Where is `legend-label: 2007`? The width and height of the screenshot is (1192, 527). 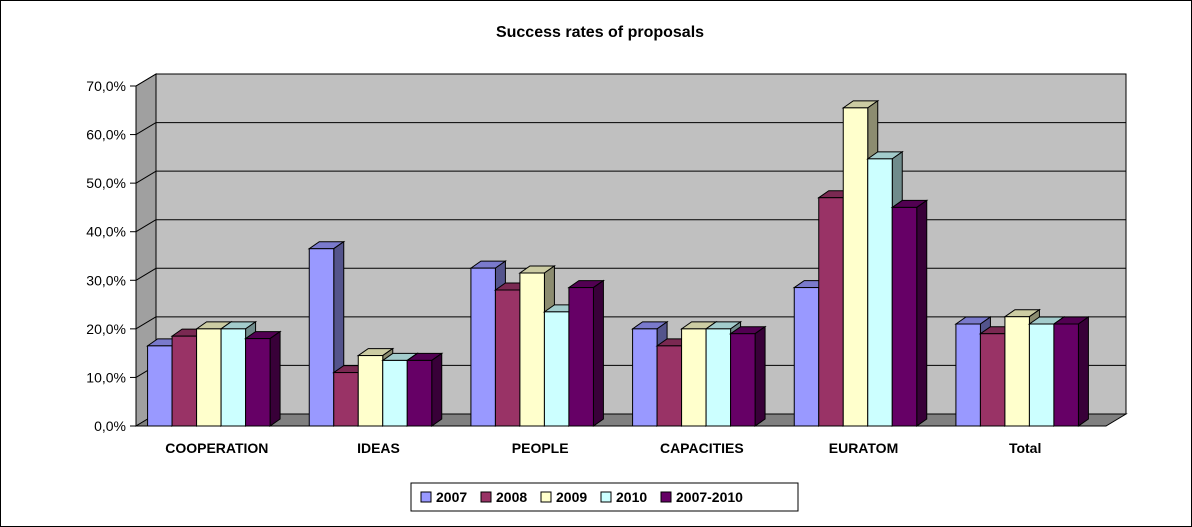 legend-label: 2007 is located at coordinates (451, 497).